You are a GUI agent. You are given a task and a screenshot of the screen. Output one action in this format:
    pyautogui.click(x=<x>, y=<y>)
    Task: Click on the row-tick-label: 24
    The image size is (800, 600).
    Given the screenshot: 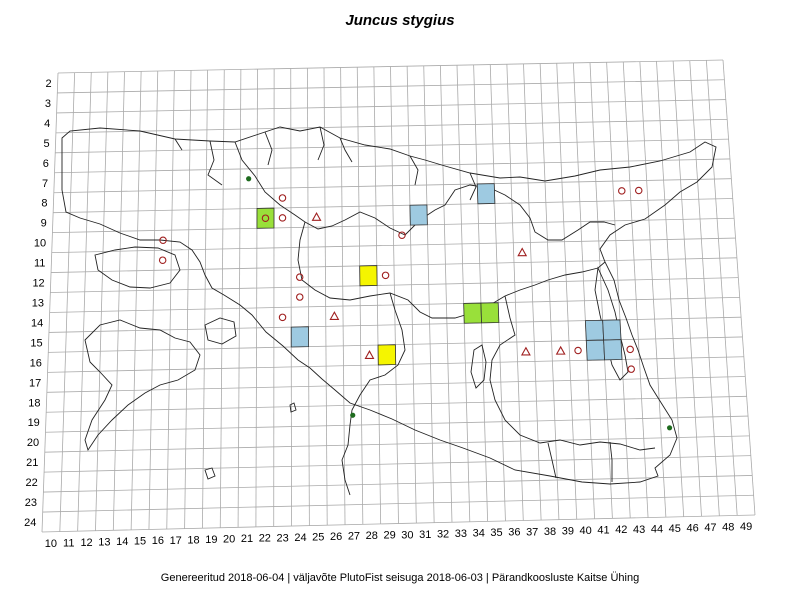 What is the action you would take?
    pyautogui.click(x=30, y=523)
    